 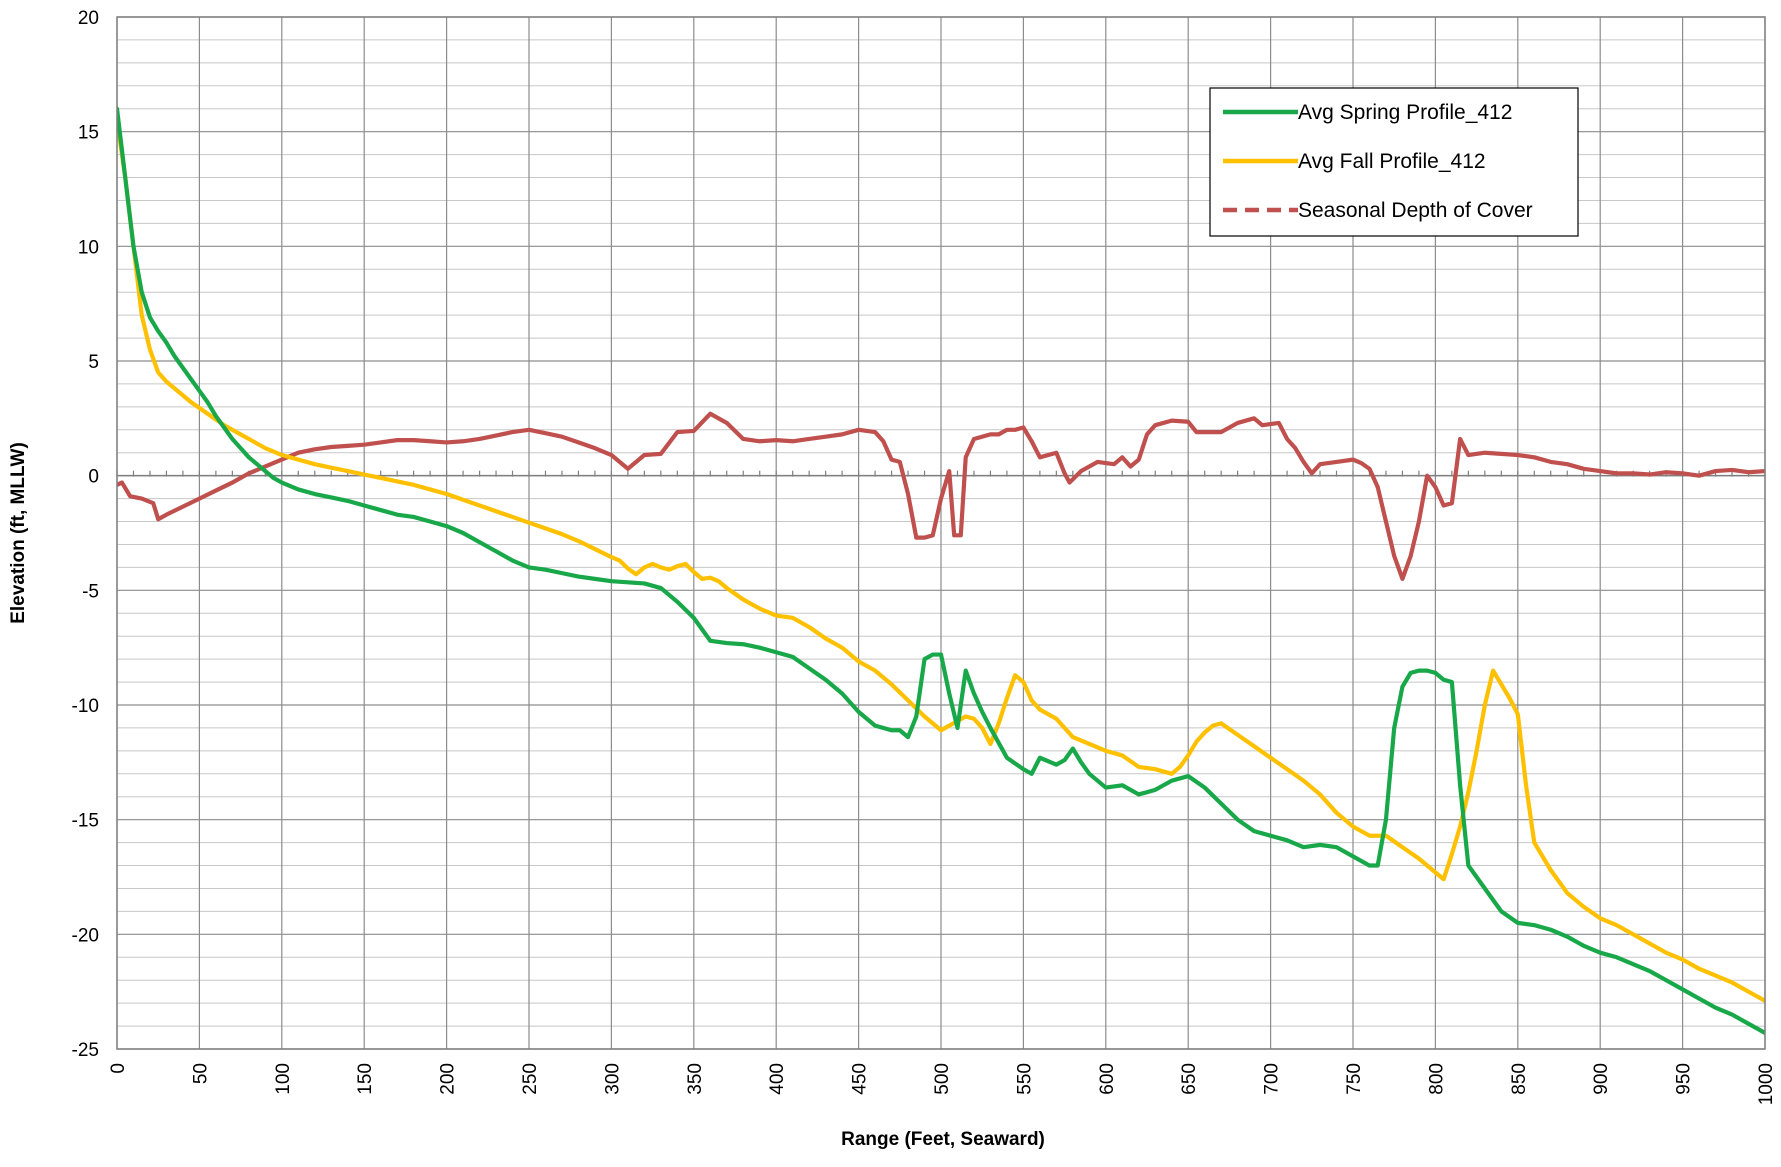 What do you see at coordinates (93, 477) in the screenshot?
I see `y-tick-label: 0` at bounding box center [93, 477].